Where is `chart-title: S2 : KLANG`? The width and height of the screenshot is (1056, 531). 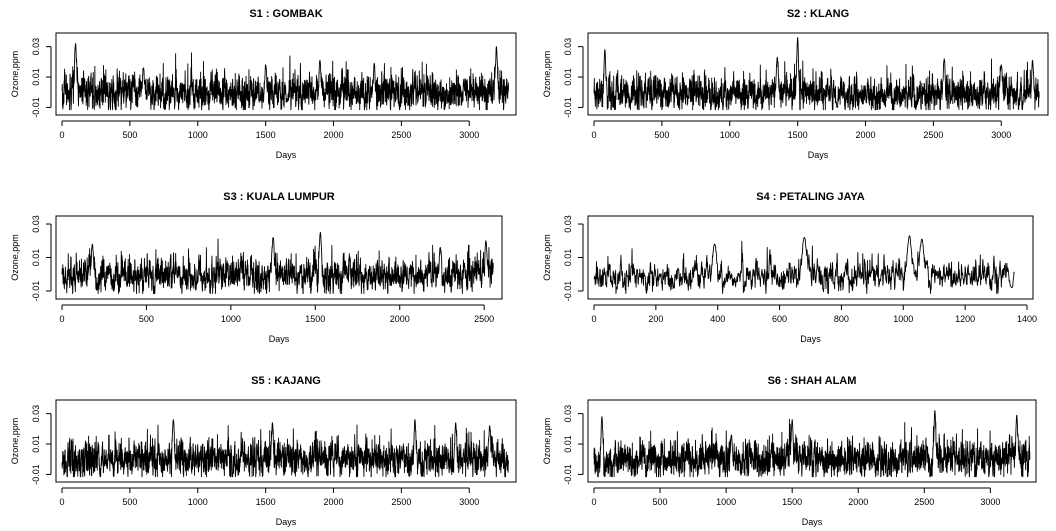
chart-title: S2 : KLANG is located at coordinates (818, 14).